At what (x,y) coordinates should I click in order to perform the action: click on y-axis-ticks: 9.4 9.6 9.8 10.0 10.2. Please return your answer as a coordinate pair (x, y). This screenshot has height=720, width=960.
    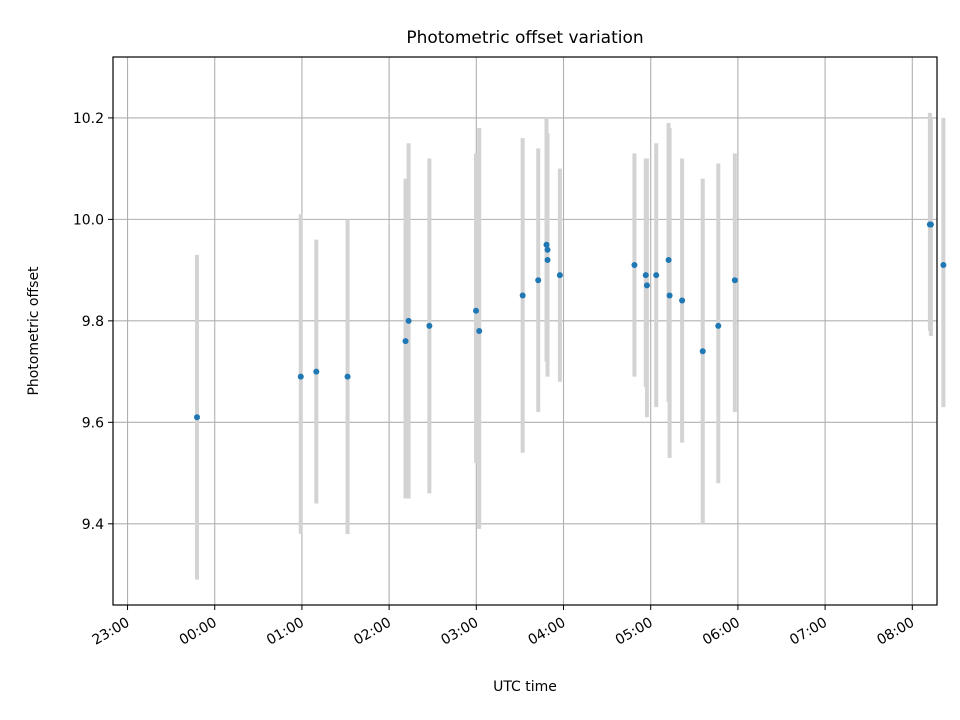
    Looking at the image, I should click on (93, 322).